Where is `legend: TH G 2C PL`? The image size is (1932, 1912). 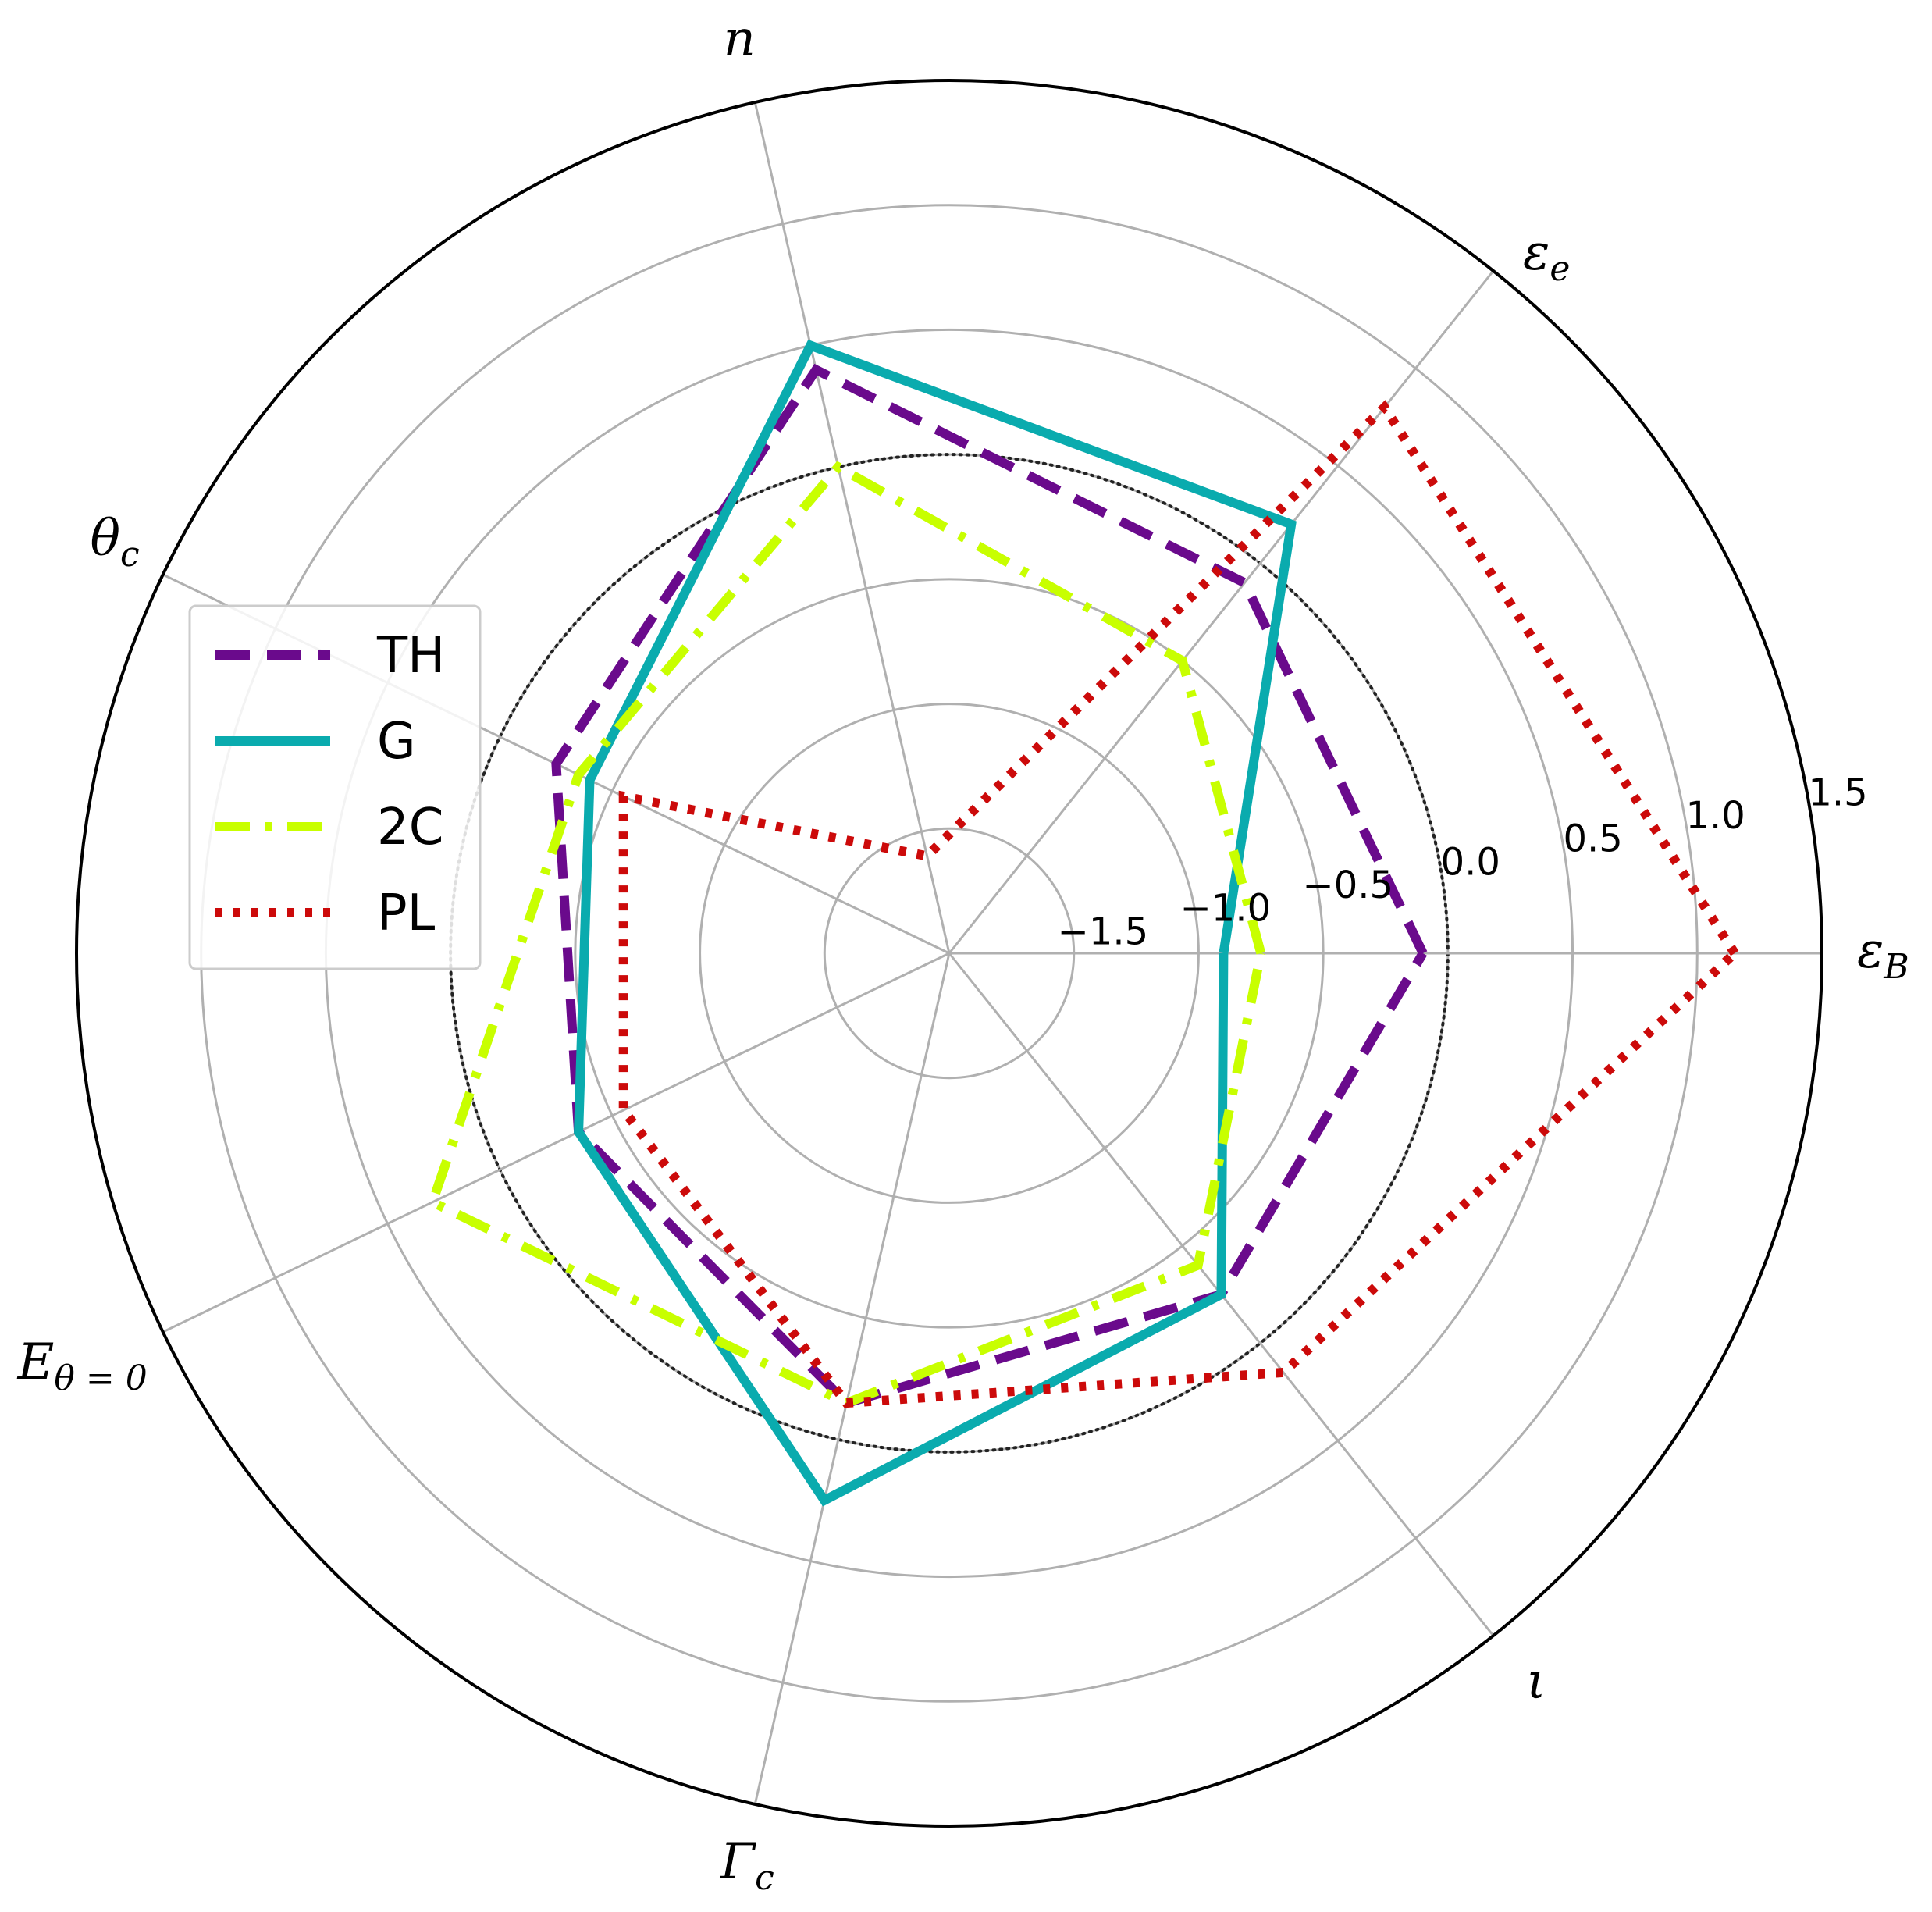
legend: TH G 2C PL is located at coordinates (335, 787).